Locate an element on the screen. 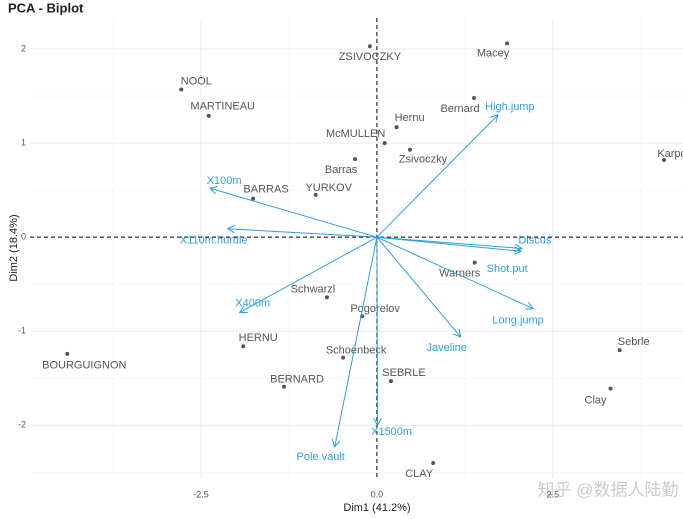  variable-label: High.jump is located at coordinates (510, 107).